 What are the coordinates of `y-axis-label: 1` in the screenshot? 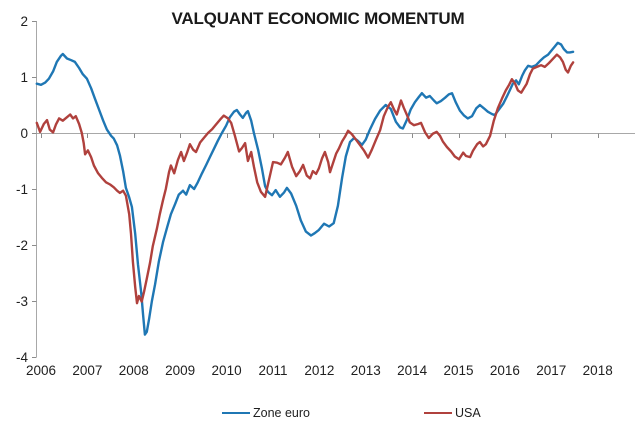 It's located at (24, 77).